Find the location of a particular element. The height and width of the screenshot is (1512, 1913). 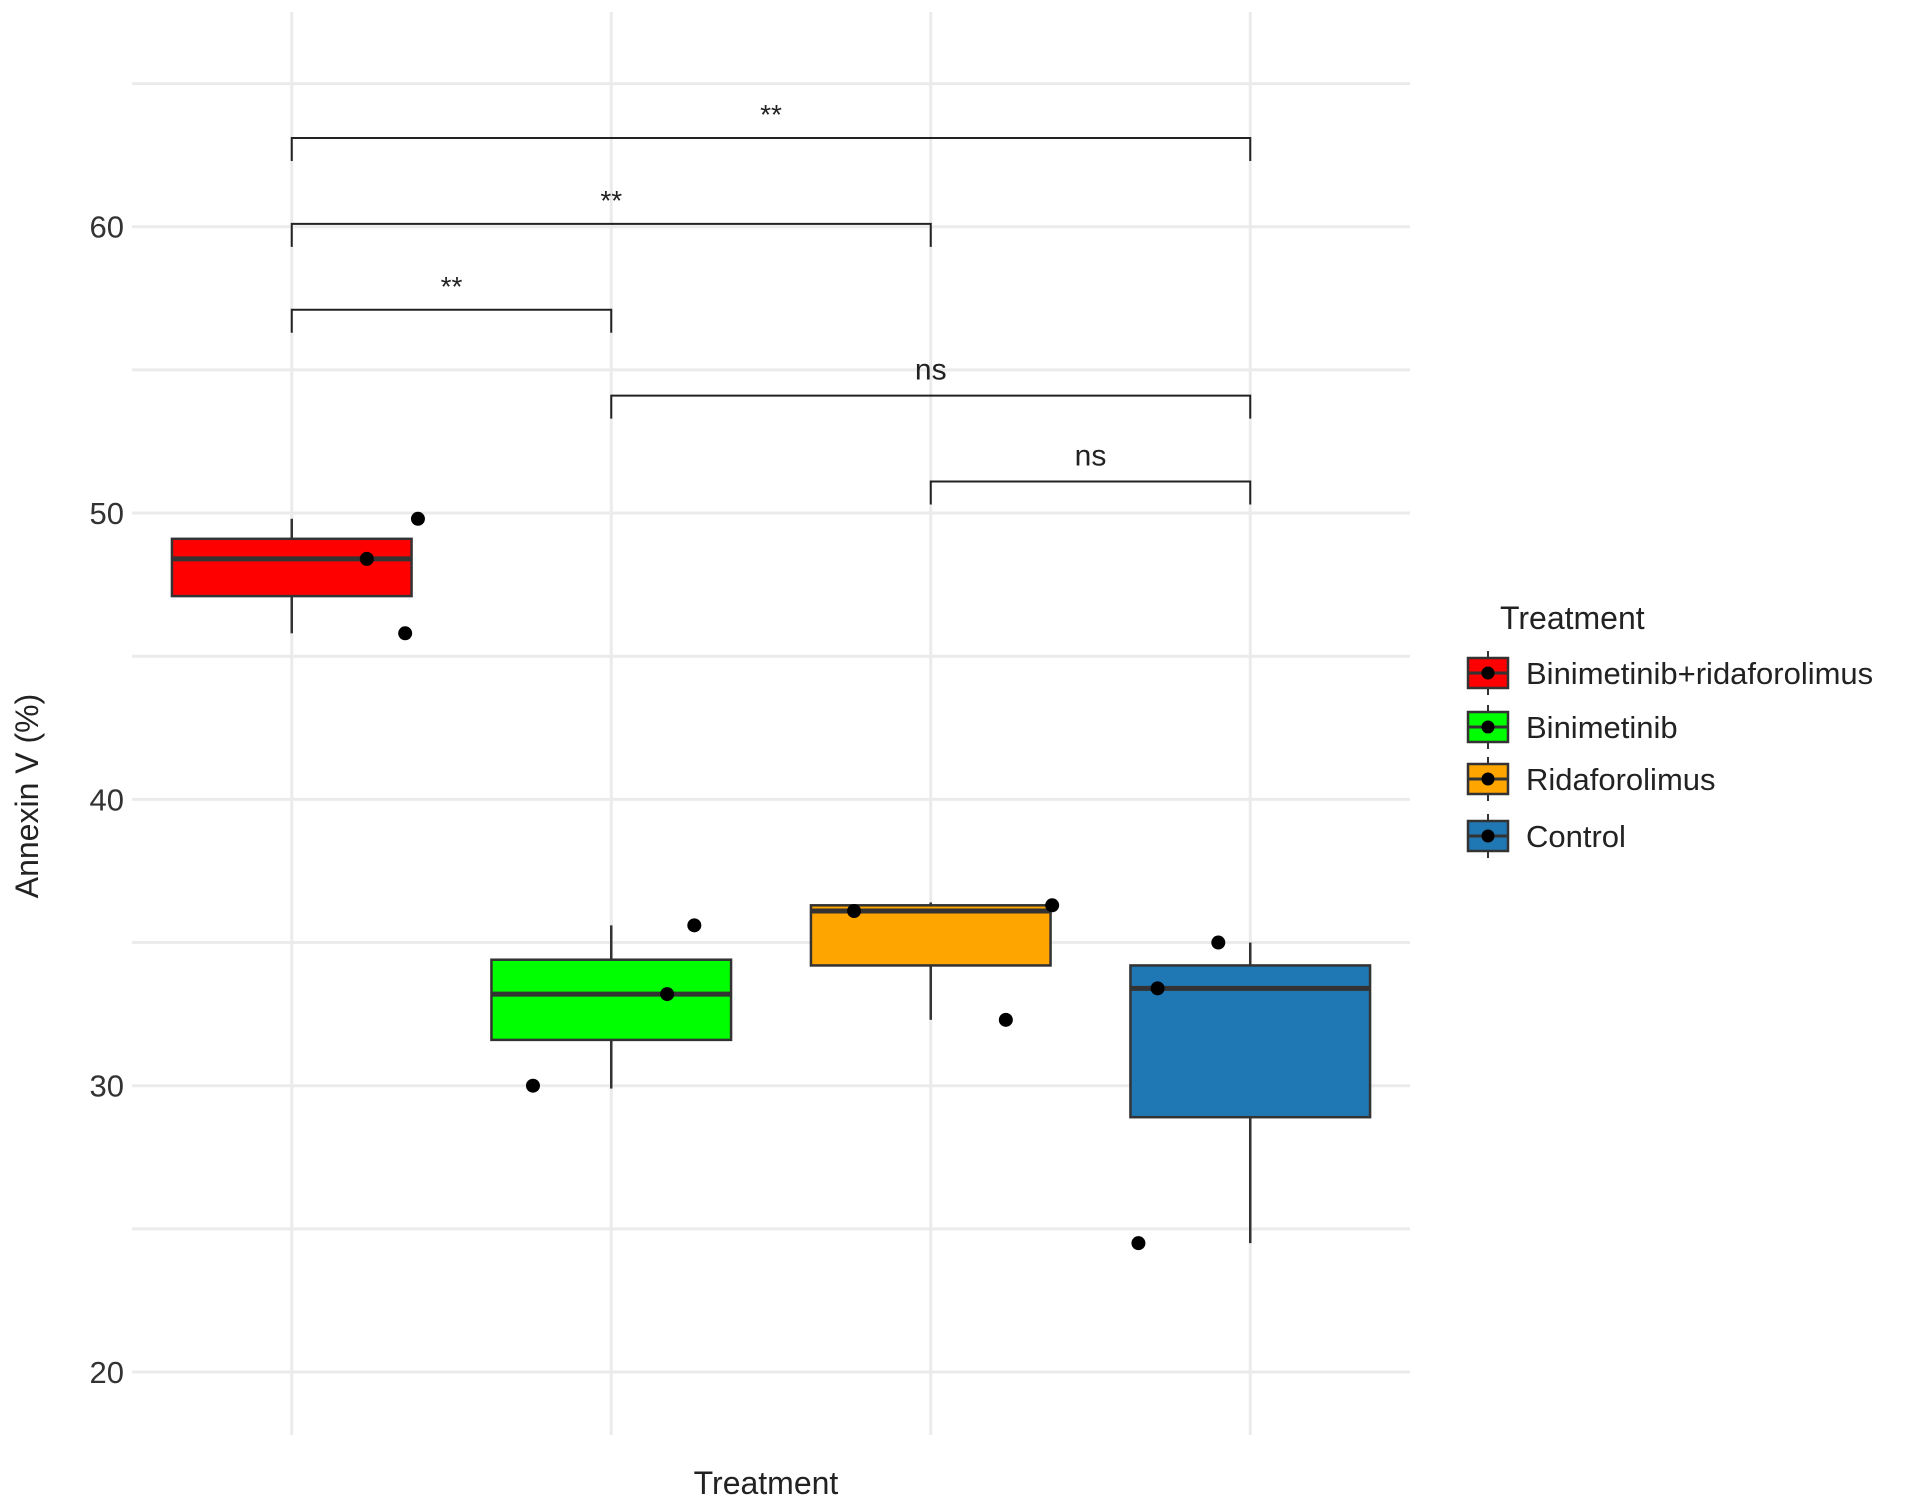

y-tick-label: 40 is located at coordinates (107, 799).